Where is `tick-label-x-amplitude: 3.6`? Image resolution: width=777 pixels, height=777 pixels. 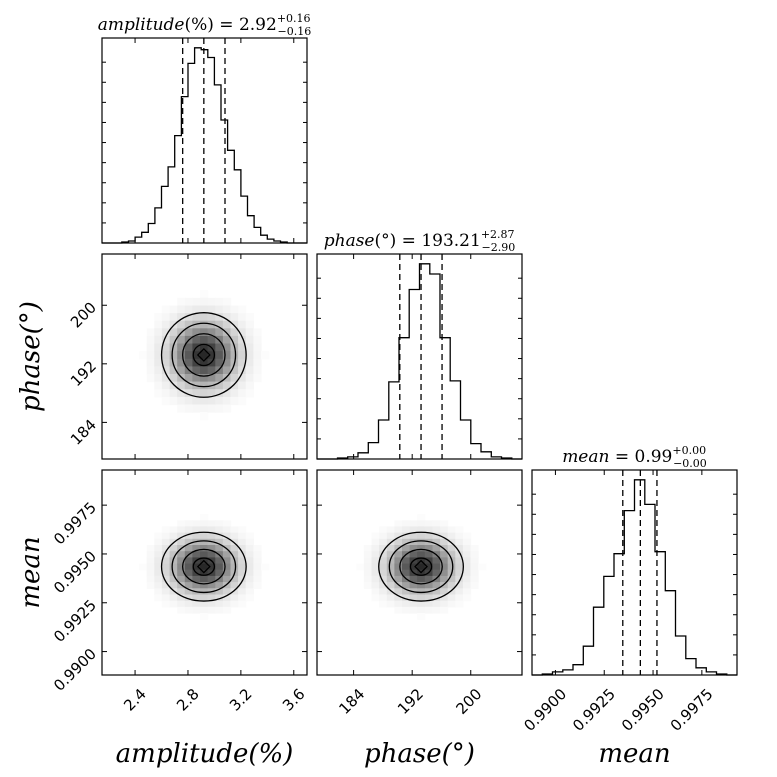
tick-label-x-amplitude: 3.6 is located at coordinates (294, 700).